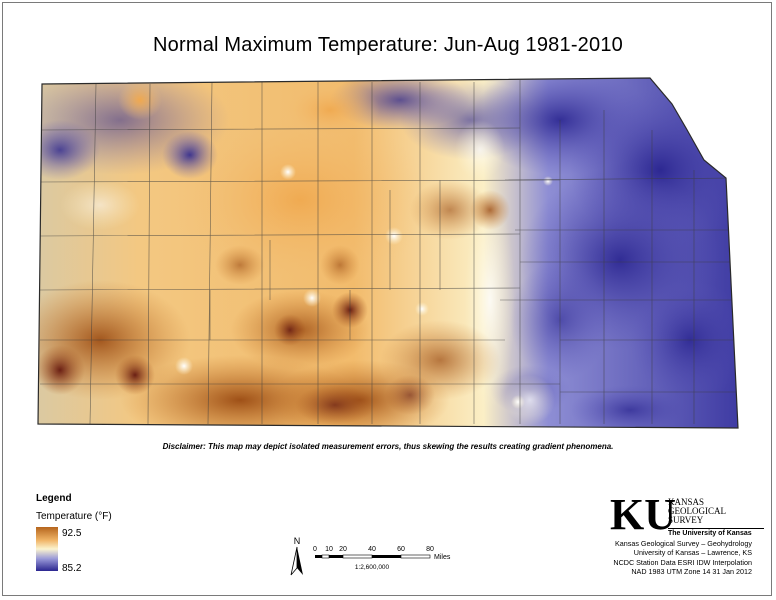 The image size is (776, 600). Describe the element at coordinates (691, 572) in the screenshot. I see `credit-line: NAD 1983 UTM Zone 14 31 Jan 2012` at that location.